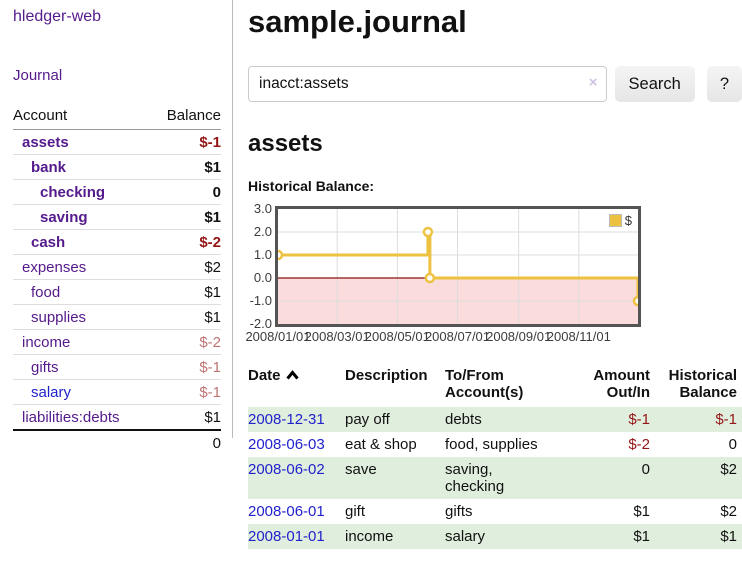 Image resolution: width=742 pixels, height=582 pixels. I want to click on accounts-total-row: 0, so click(117, 442).